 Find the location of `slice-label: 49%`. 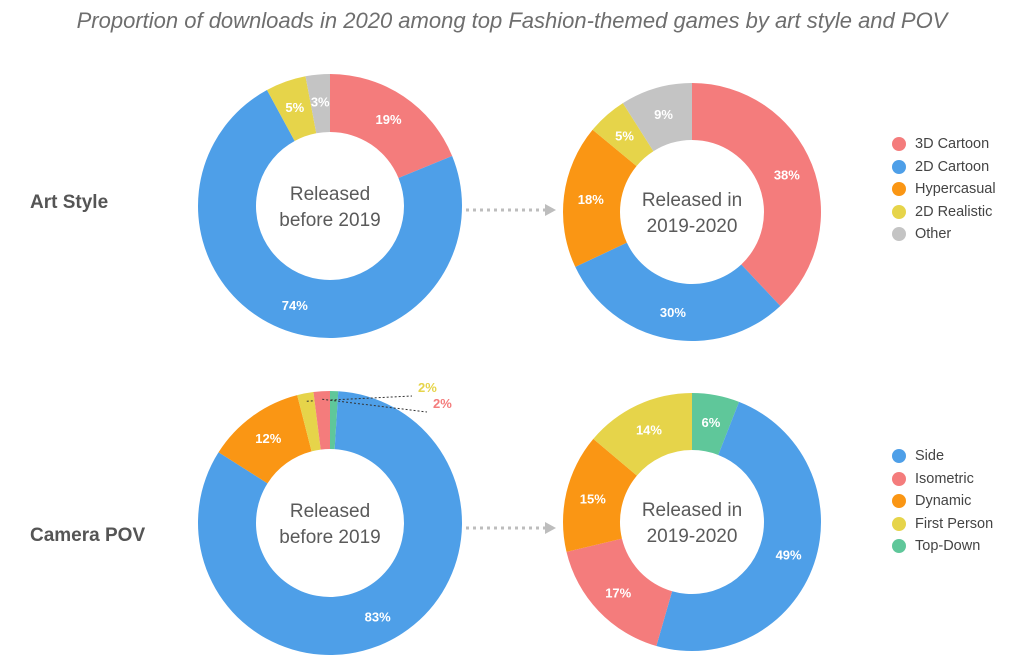

slice-label: 49% is located at coordinates (789, 555).